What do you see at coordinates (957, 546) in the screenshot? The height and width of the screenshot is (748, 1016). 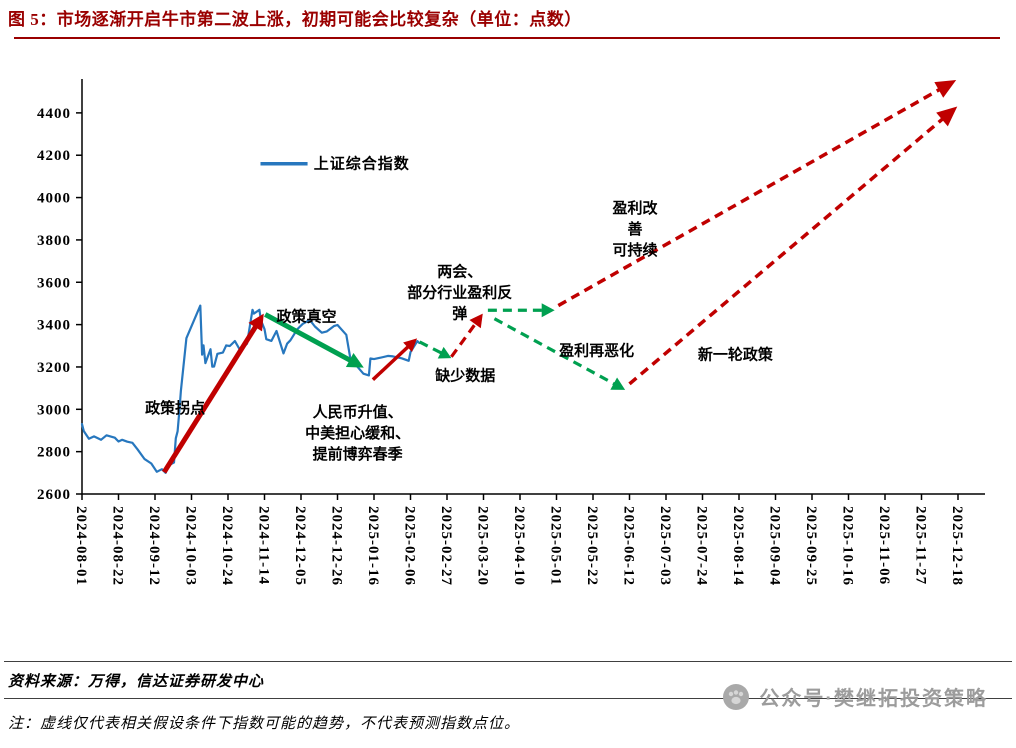 I see `x-axis-label: 2025-12-18` at bounding box center [957, 546].